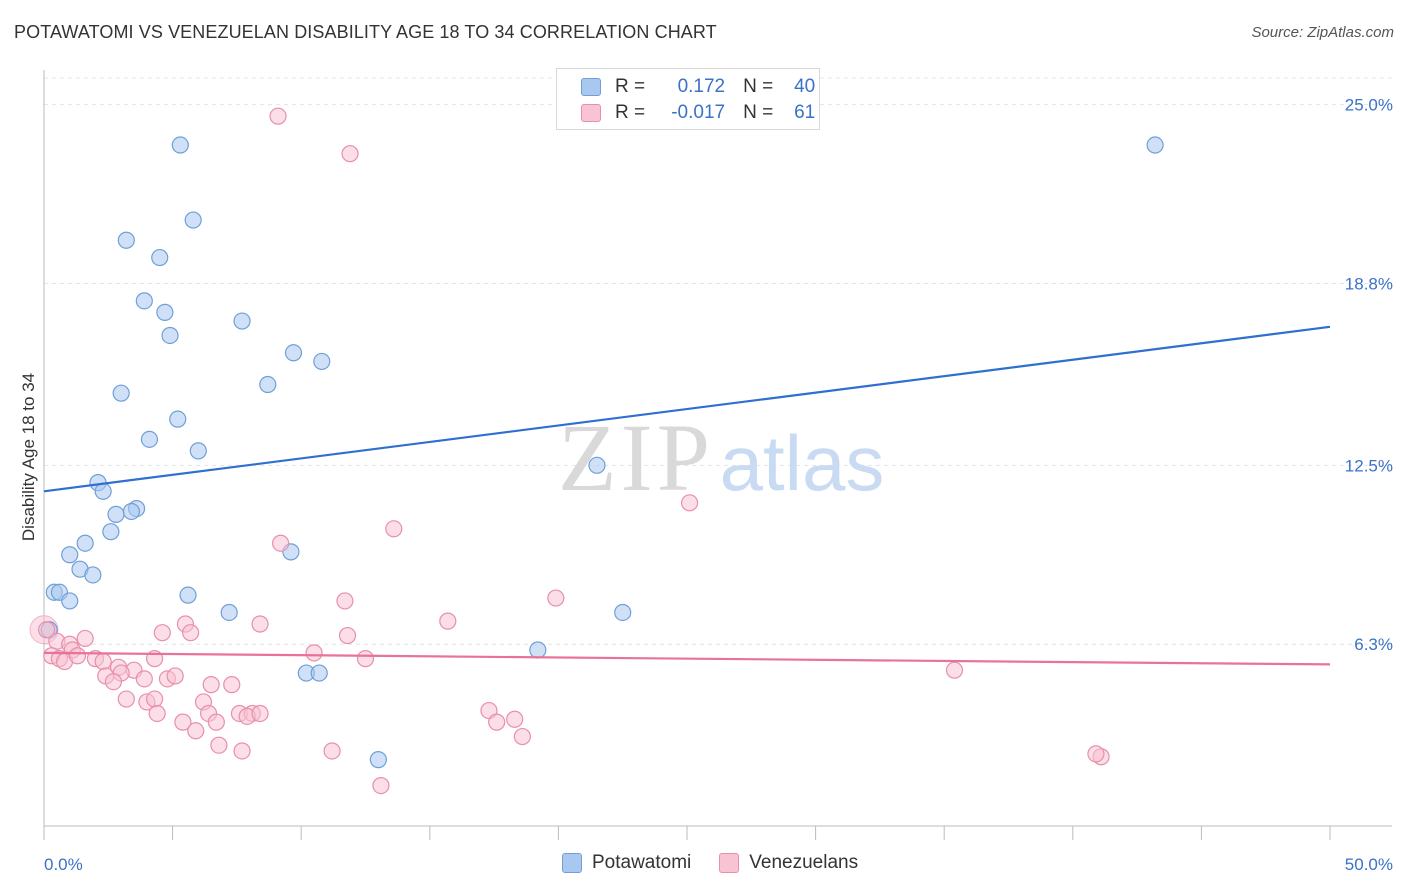  What do you see at coordinates (591, 113) in the screenshot?
I see `legend-swatch-venezuelans` at bounding box center [591, 113].